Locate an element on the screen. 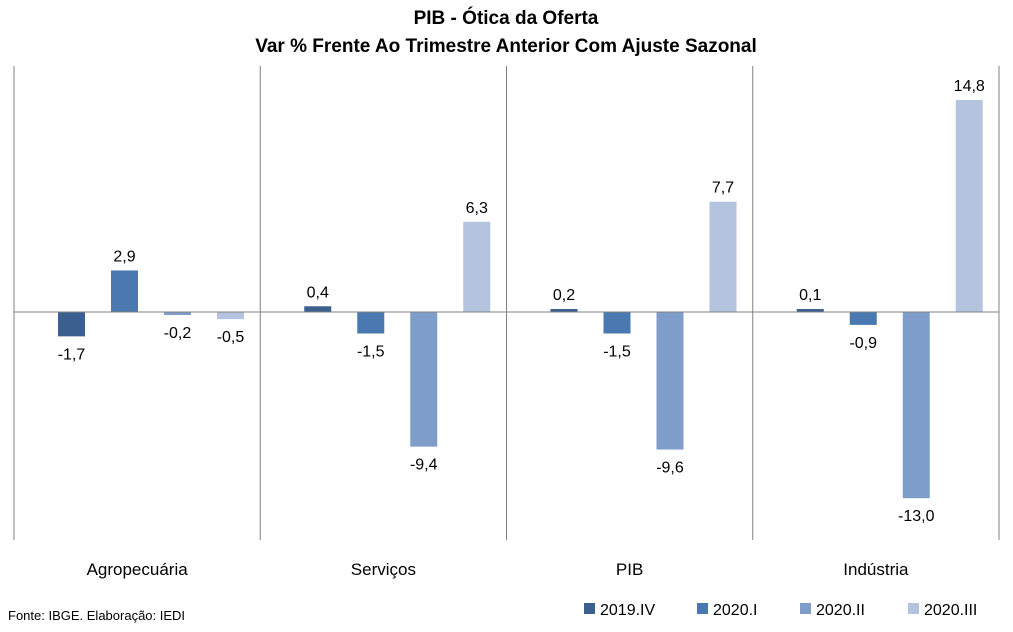 Image resolution: width=1013 pixels, height=632 pixels. bar-2020.III-Serviços is located at coordinates (477, 266).